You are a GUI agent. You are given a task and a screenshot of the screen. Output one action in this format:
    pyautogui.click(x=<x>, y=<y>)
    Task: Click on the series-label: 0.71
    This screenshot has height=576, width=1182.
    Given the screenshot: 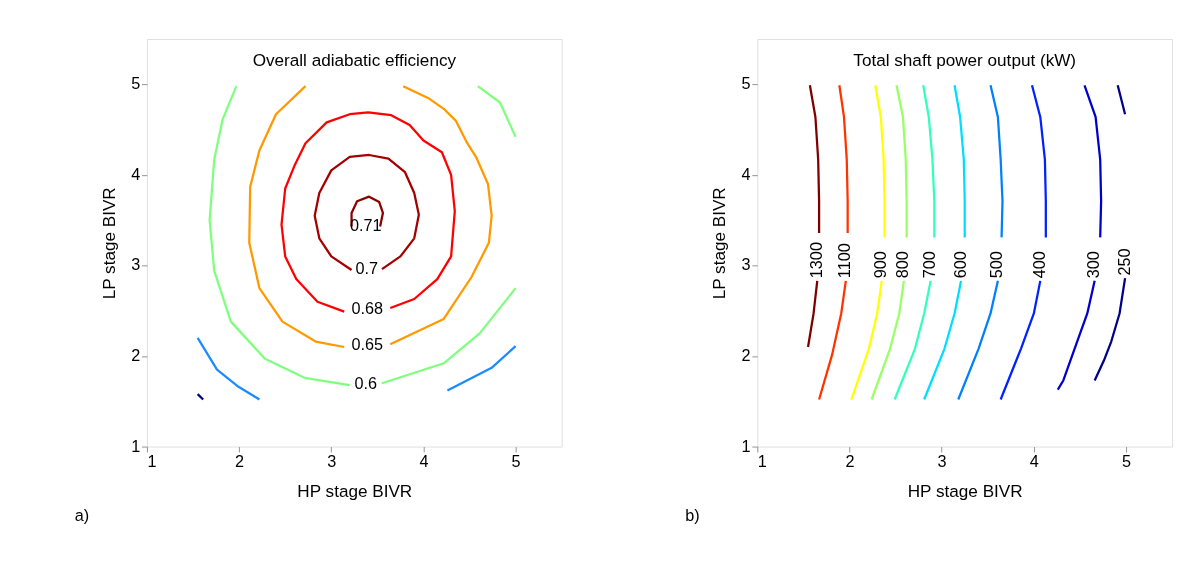 What is the action you would take?
    pyautogui.click(x=366, y=225)
    